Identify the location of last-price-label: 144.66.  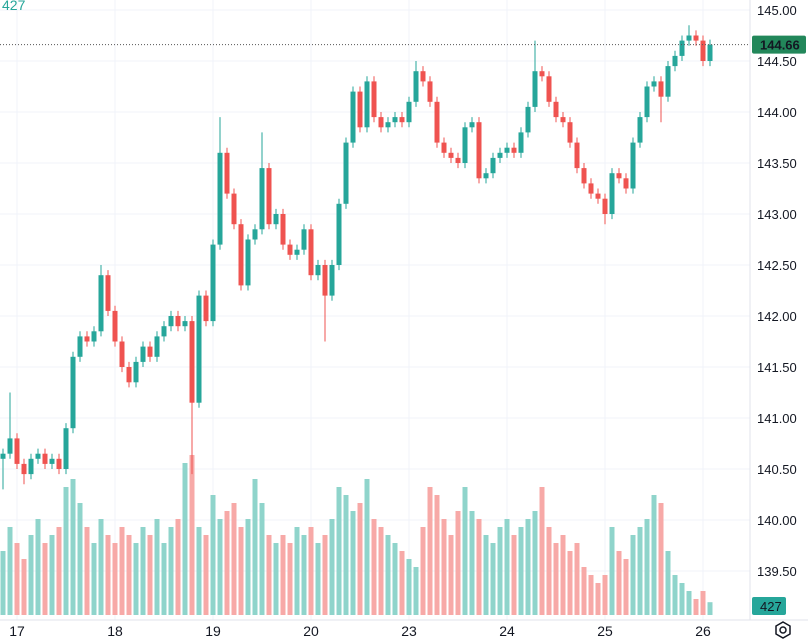
(780, 45).